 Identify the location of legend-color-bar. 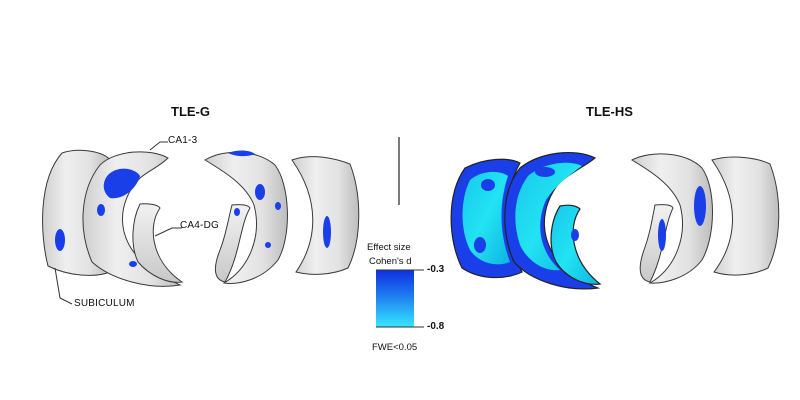
(395, 298).